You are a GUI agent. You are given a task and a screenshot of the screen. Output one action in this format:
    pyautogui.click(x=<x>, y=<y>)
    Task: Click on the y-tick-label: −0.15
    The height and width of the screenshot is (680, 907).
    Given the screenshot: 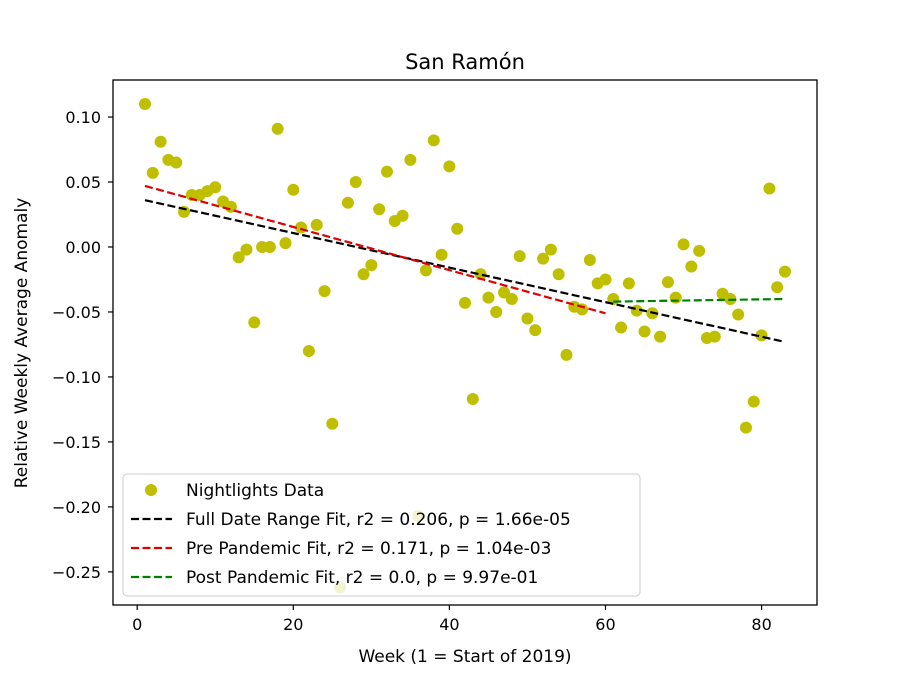 What is the action you would take?
    pyautogui.click(x=76, y=442)
    